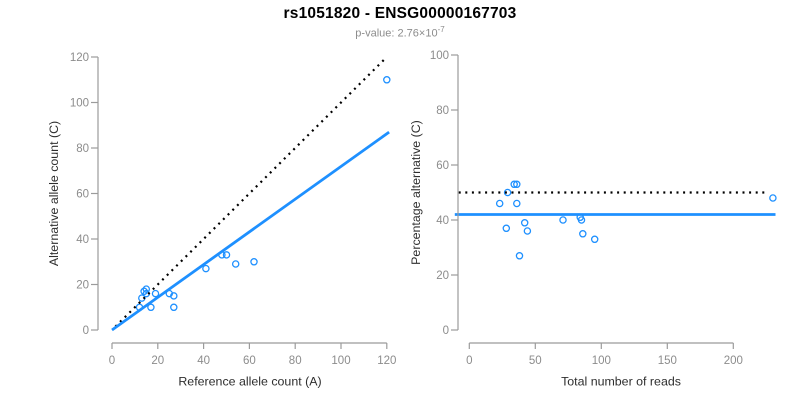 The height and width of the screenshot is (400, 800). What do you see at coordinates (54, 193) in the screenshot?
I see `y-axis-label: Alternative allele count (C)` at bounding box center [54, 193].